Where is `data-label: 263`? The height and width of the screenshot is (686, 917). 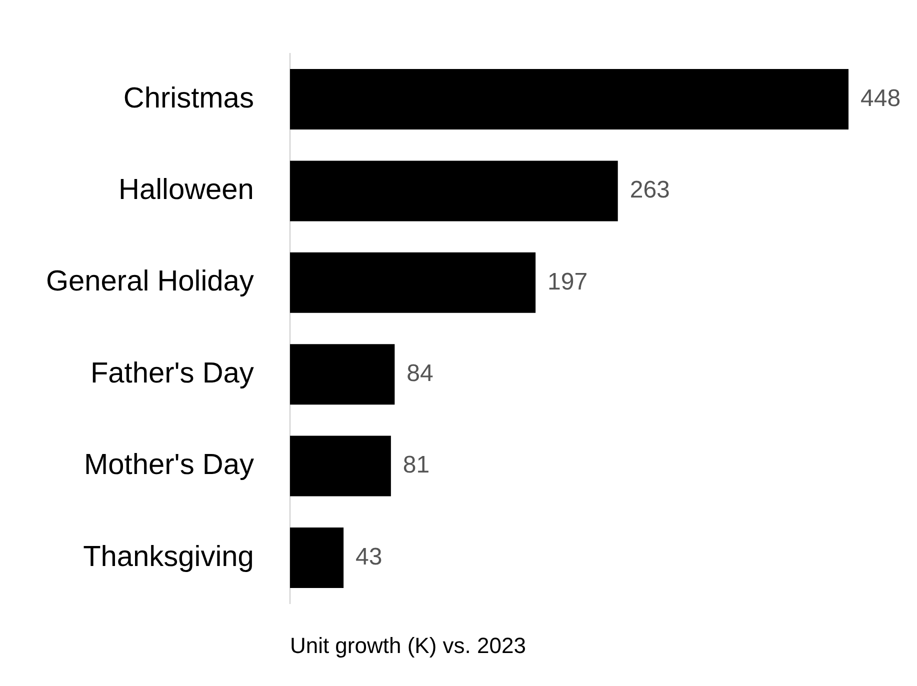
data-label: 263 is located at coordinates (650, 190).